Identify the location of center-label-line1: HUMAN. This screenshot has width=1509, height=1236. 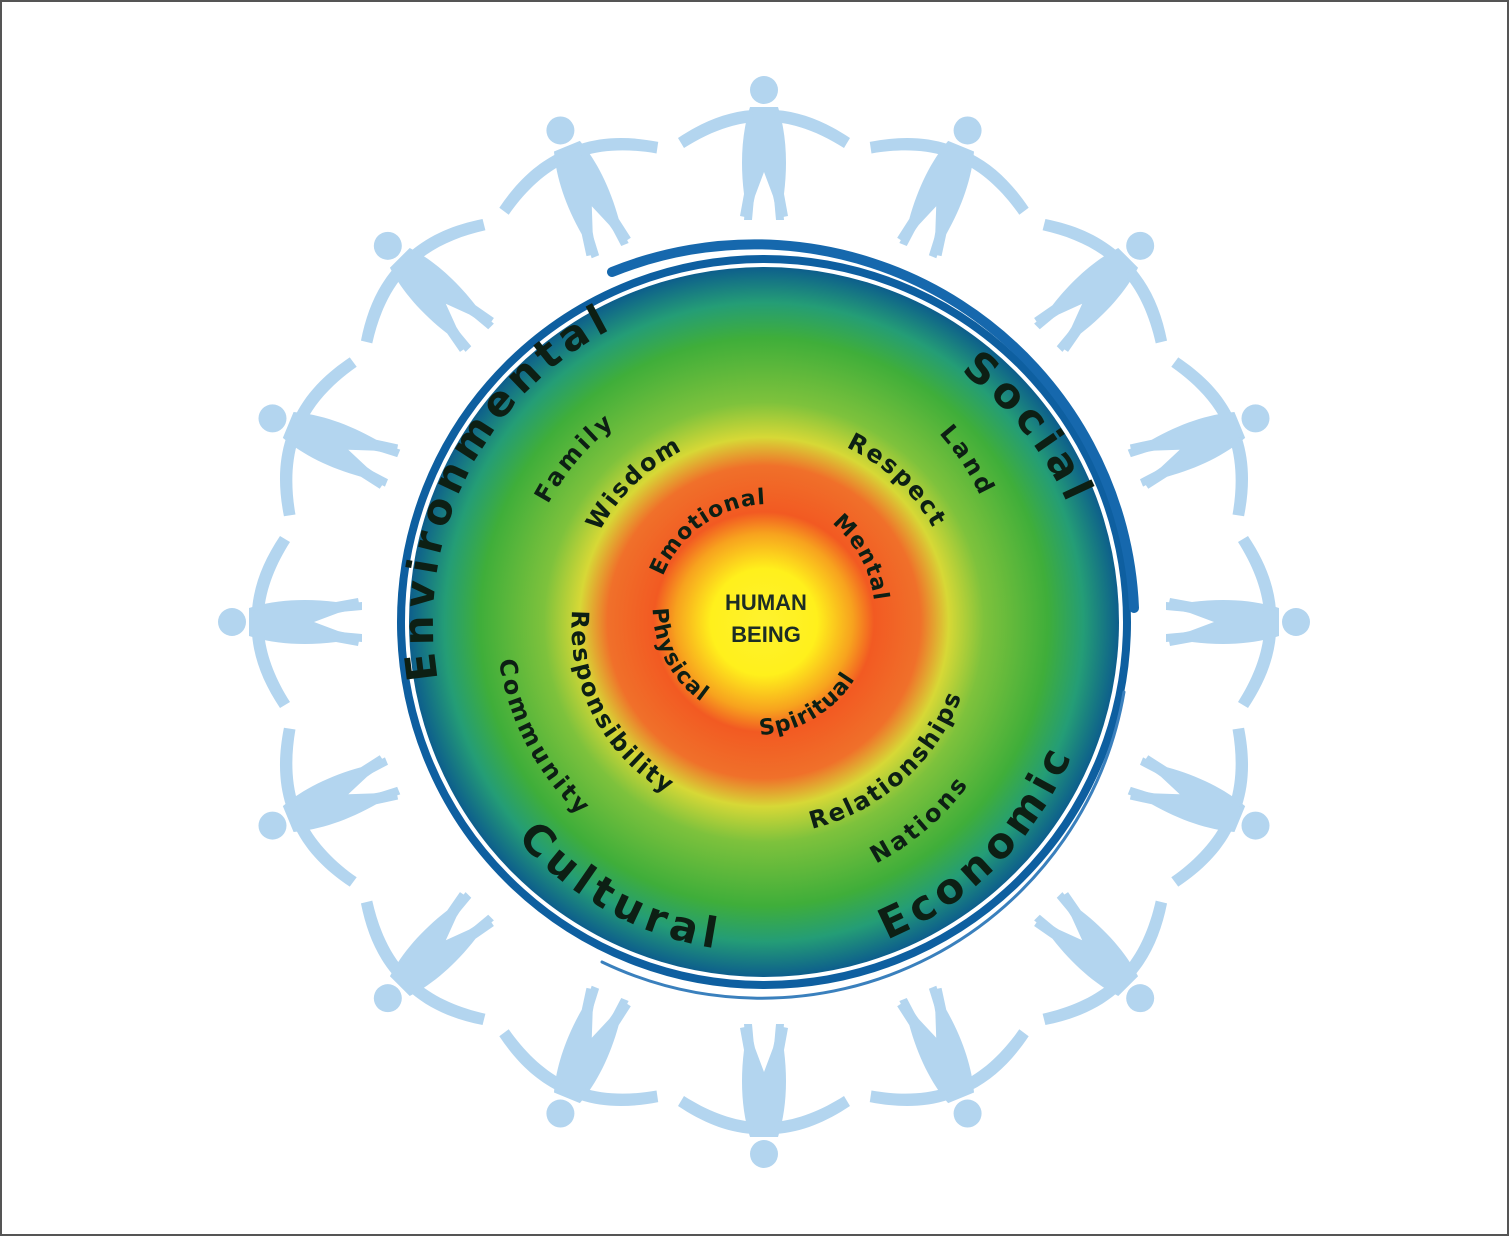
(766, 602).